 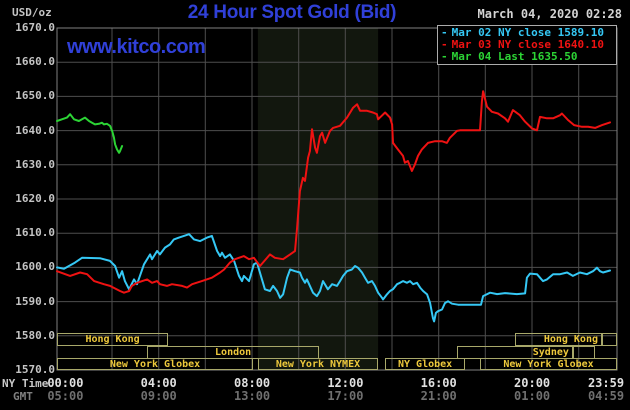 I want to click on y-tick-label: 1580.0, so click(x=35, y=335).